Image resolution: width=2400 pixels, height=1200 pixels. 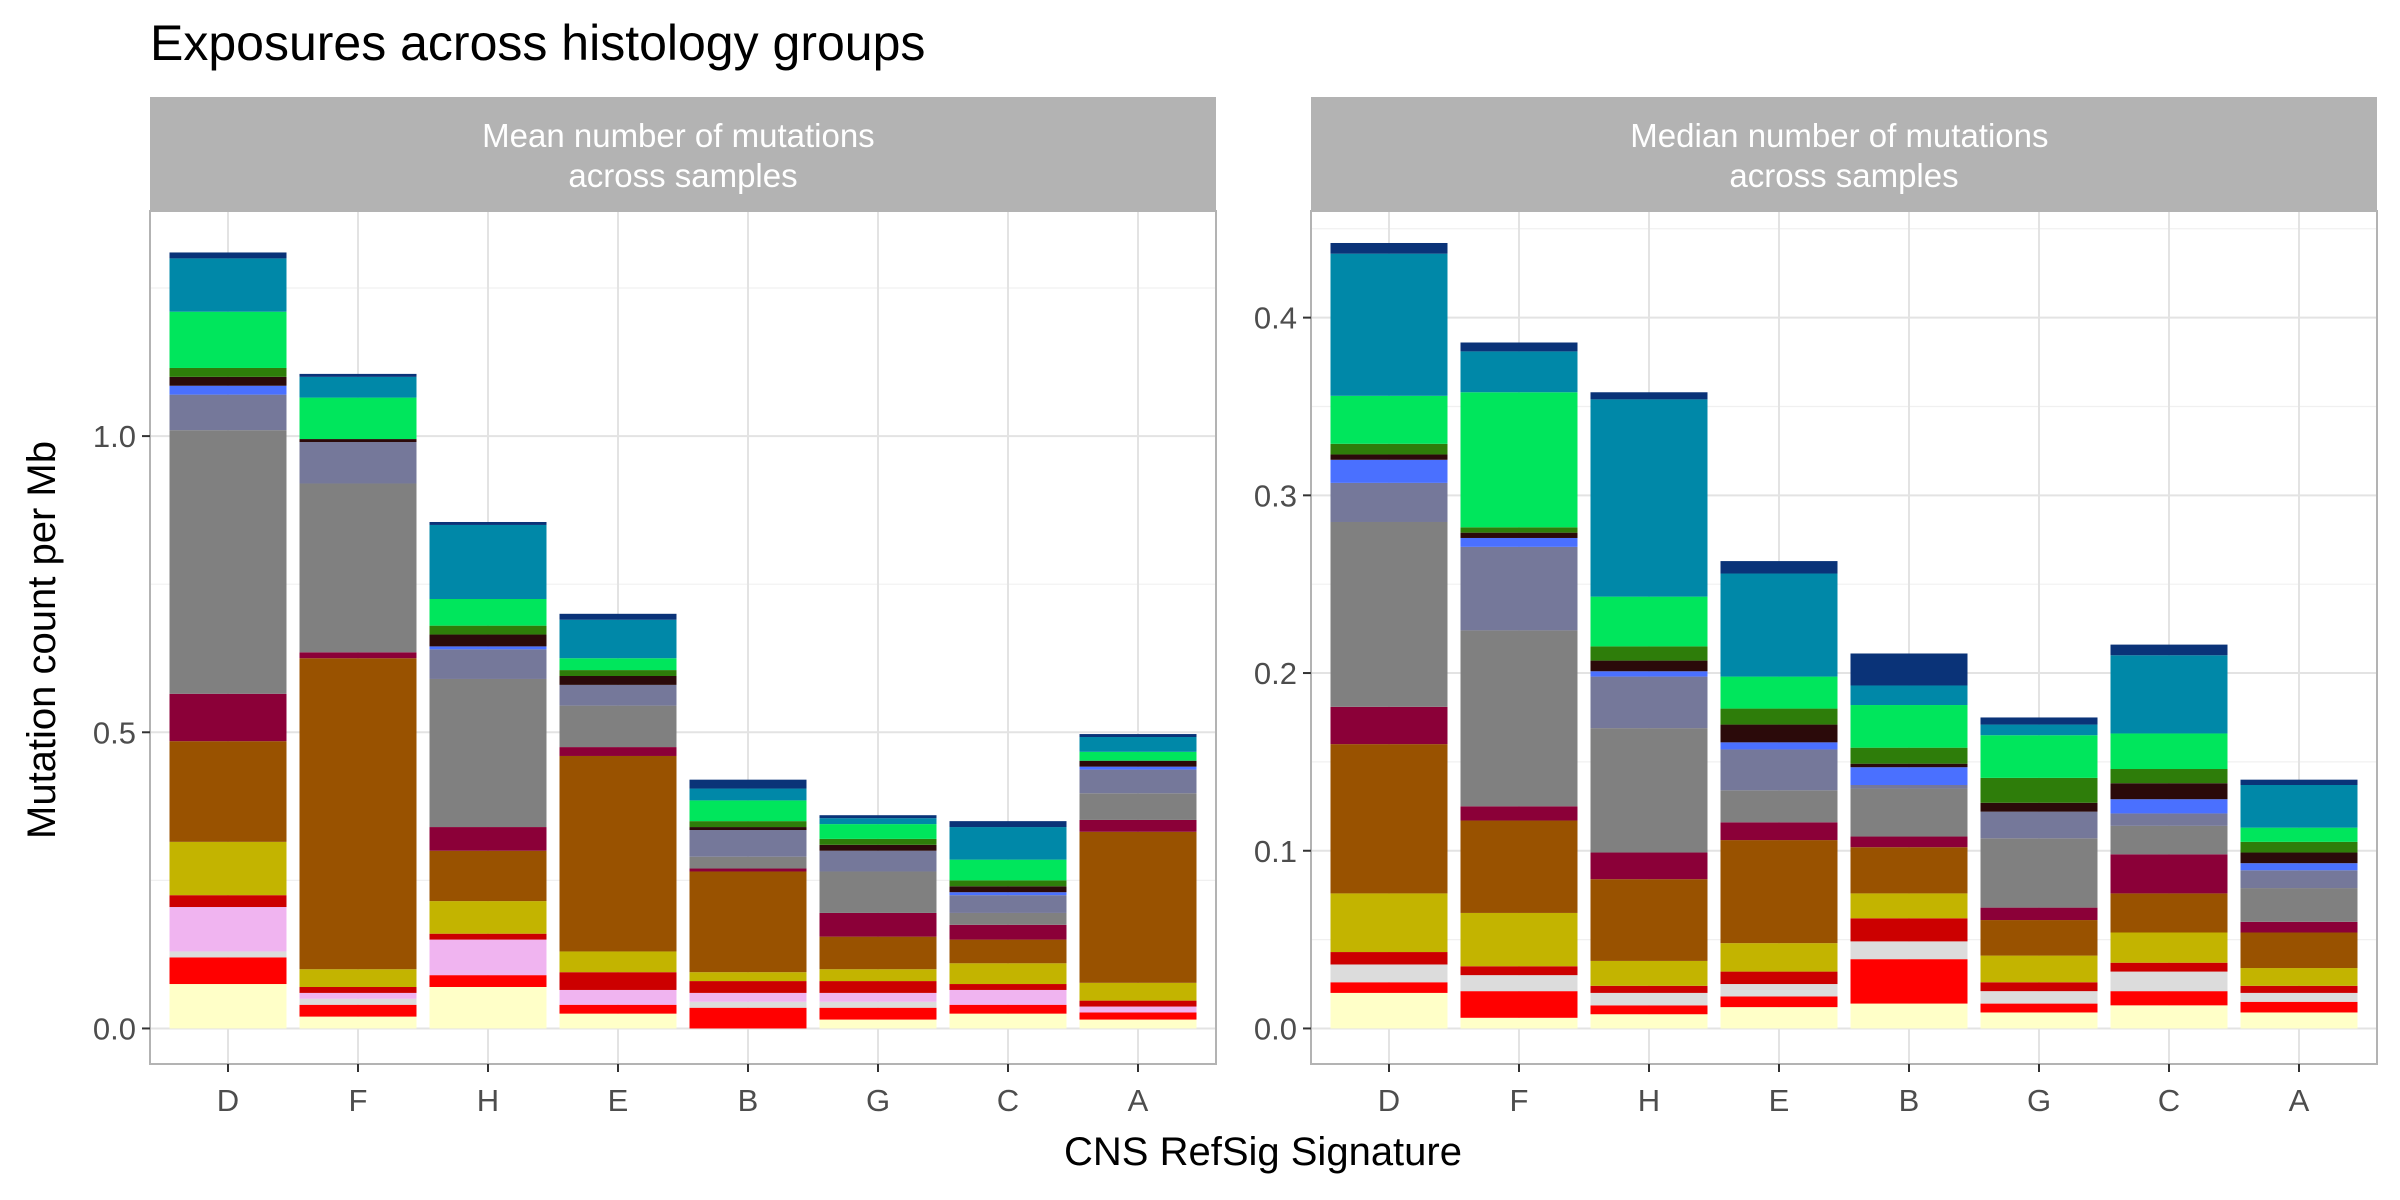 I want to click on panel-title-median-line1: Median number of mutations, so click(x=1839, y=135).